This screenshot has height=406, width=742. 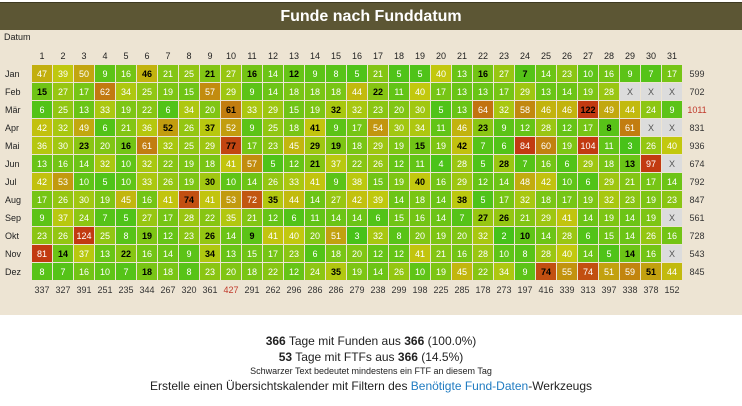 I want to click on day-cell: 55, so click(x=567, y=271).